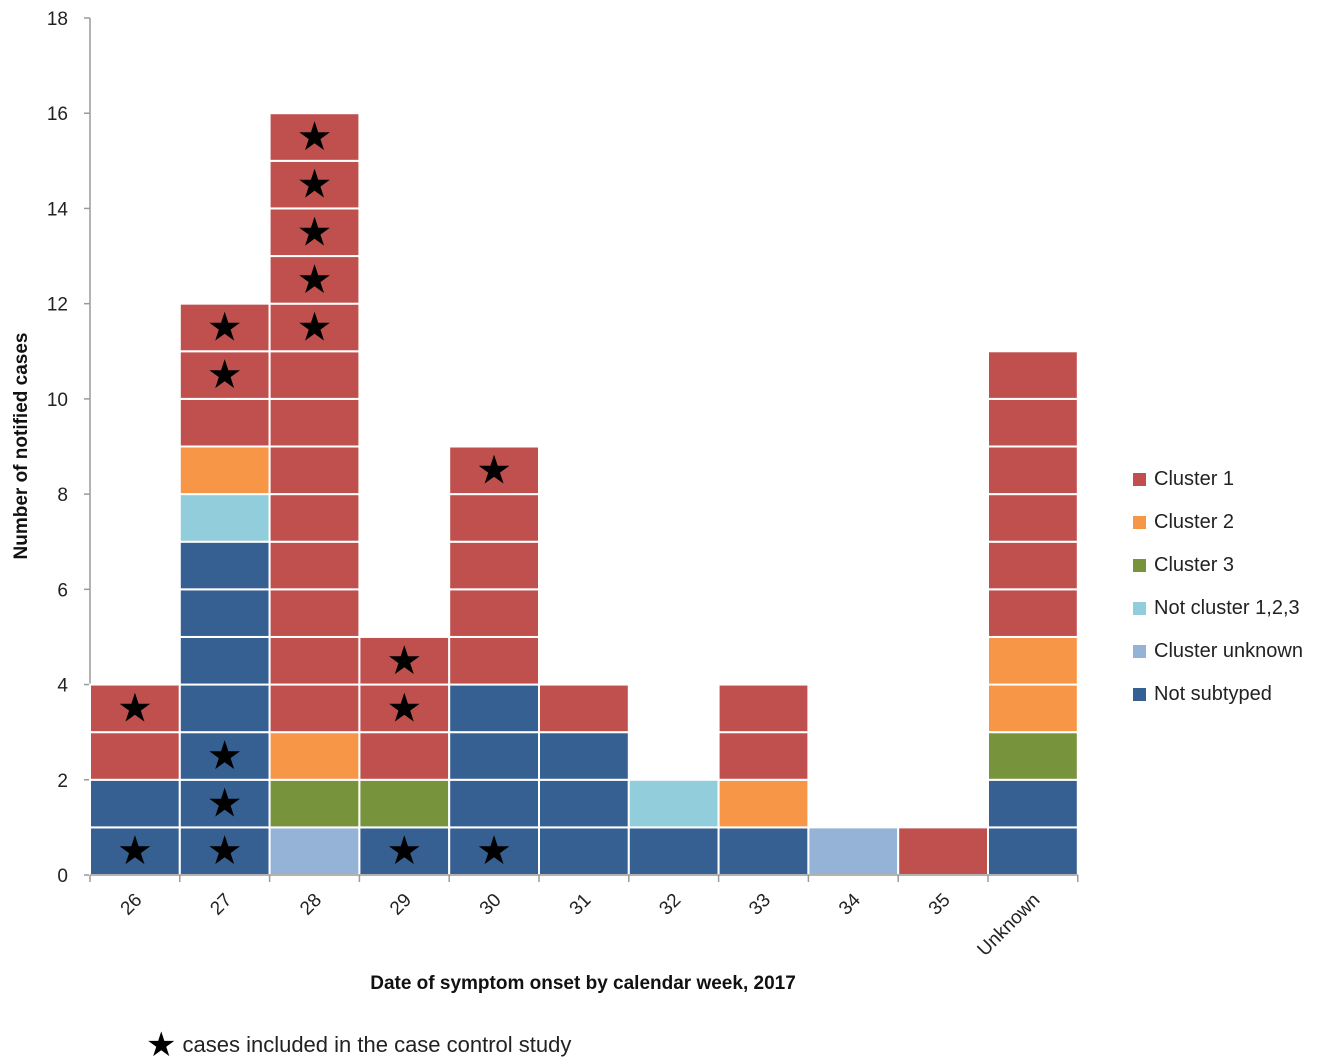 The height and width of the screenshot is (1064, 1333). What do you see at coordinates (1227, 608) in the screenshot?
I see `legend-label: Not cluster 1,2,3` at bounding box center [1227, 608].